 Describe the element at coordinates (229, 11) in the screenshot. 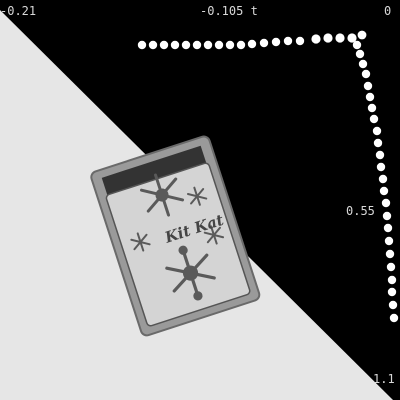

I see `x-axis-mid-label: -0.105 t` at that location.